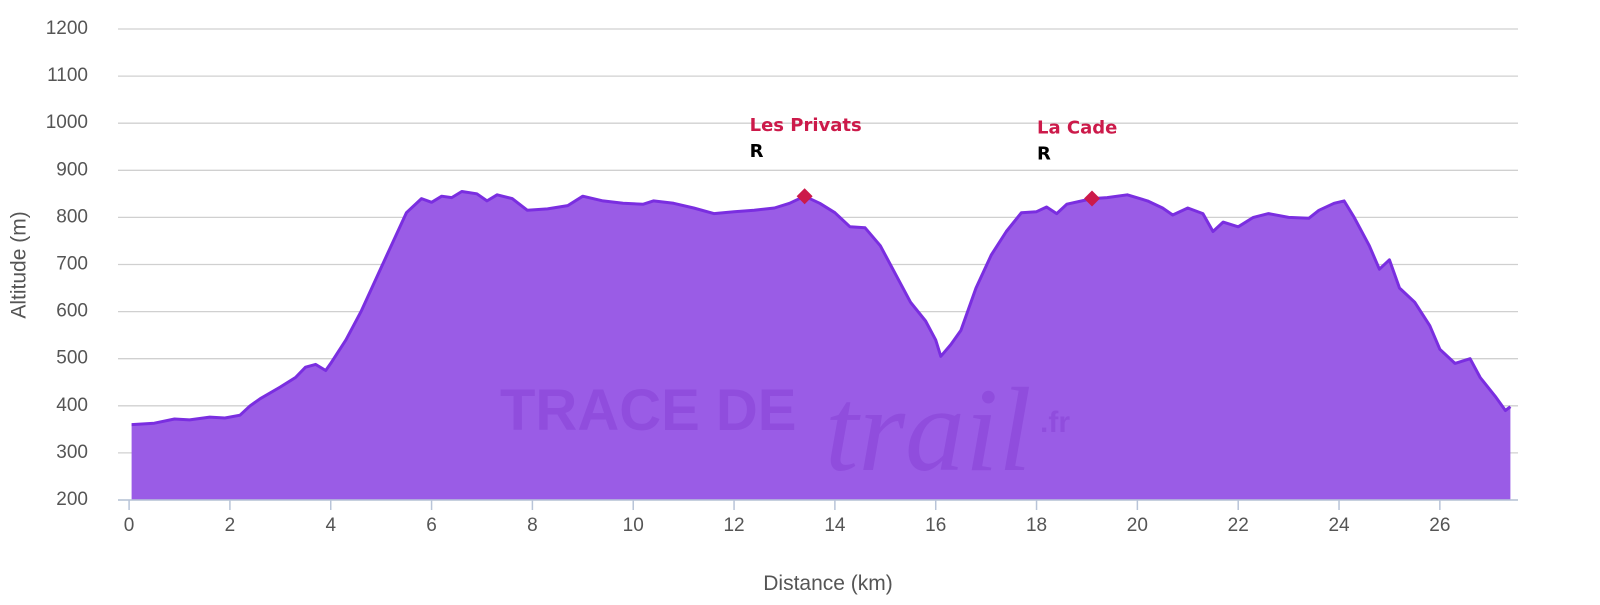 The width and height of the screenshot is (1600, 605). I want to click on y-tick-label: 1100, so click(67, 75).